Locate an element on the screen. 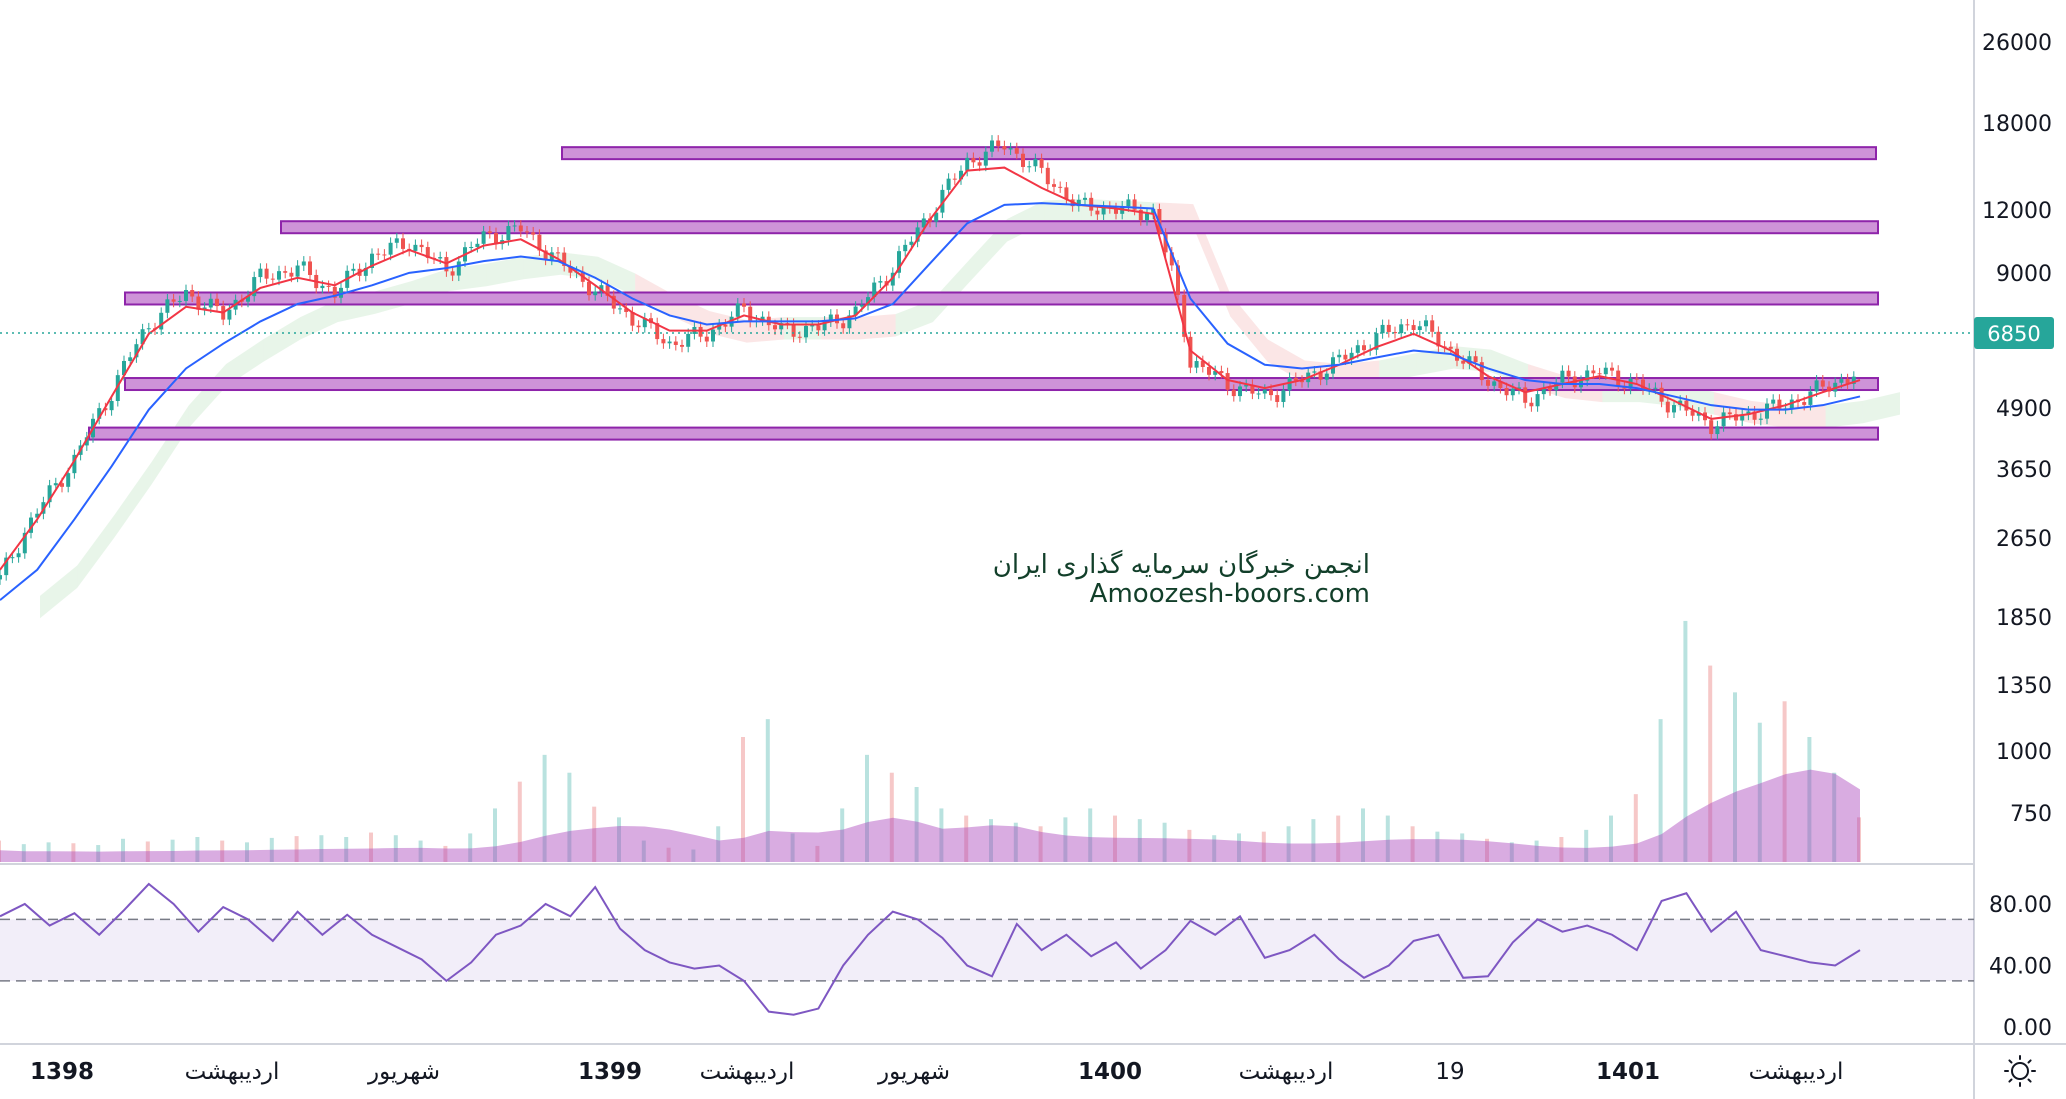 The width and height of the screenshot is (2066, 1099). sun-icon is located at coordinates (2020, 1071).